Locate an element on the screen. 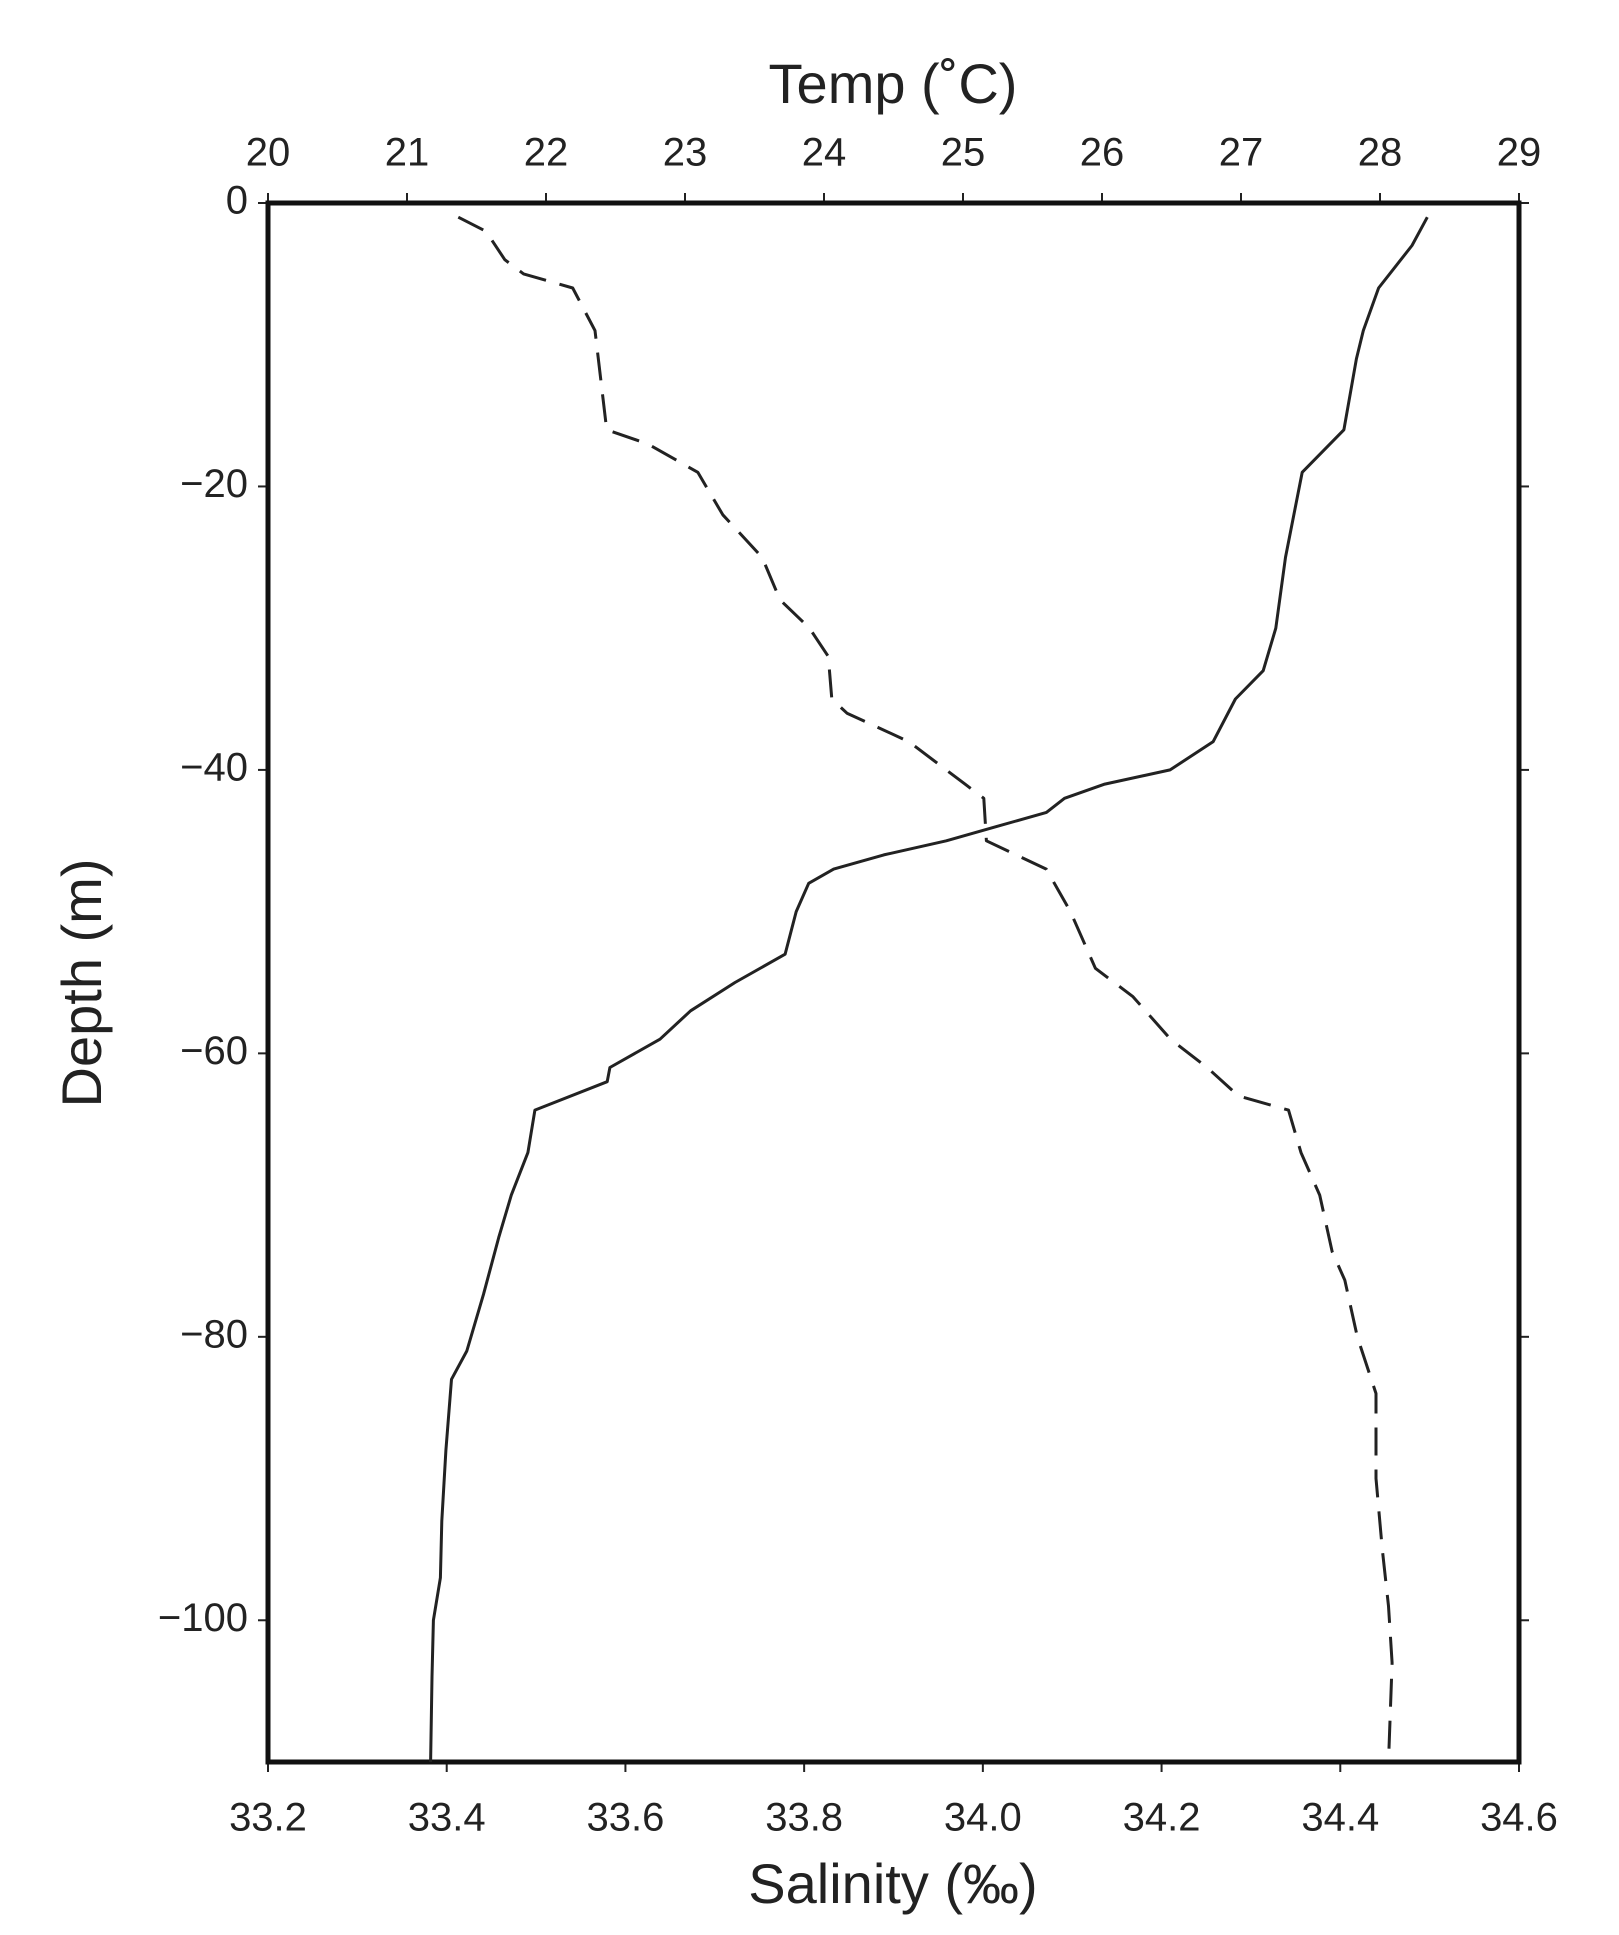 The image size is (1619, 1935). y-tick-label: −100 is located at coordinates (203, 1618).